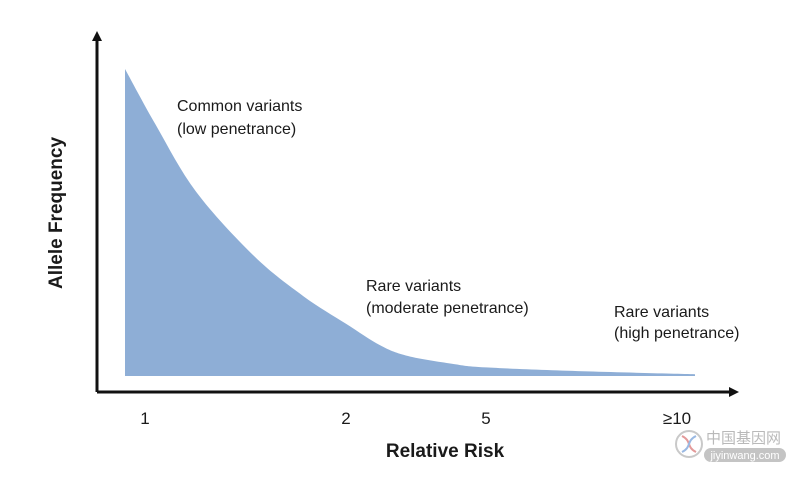 The width and height of the screenshot is (800, 486). What do you see at coordinates (239, 106) in the screenshot?
I see `annotation-common-variants-line1: Common variants` at bounding box center [239, 106].